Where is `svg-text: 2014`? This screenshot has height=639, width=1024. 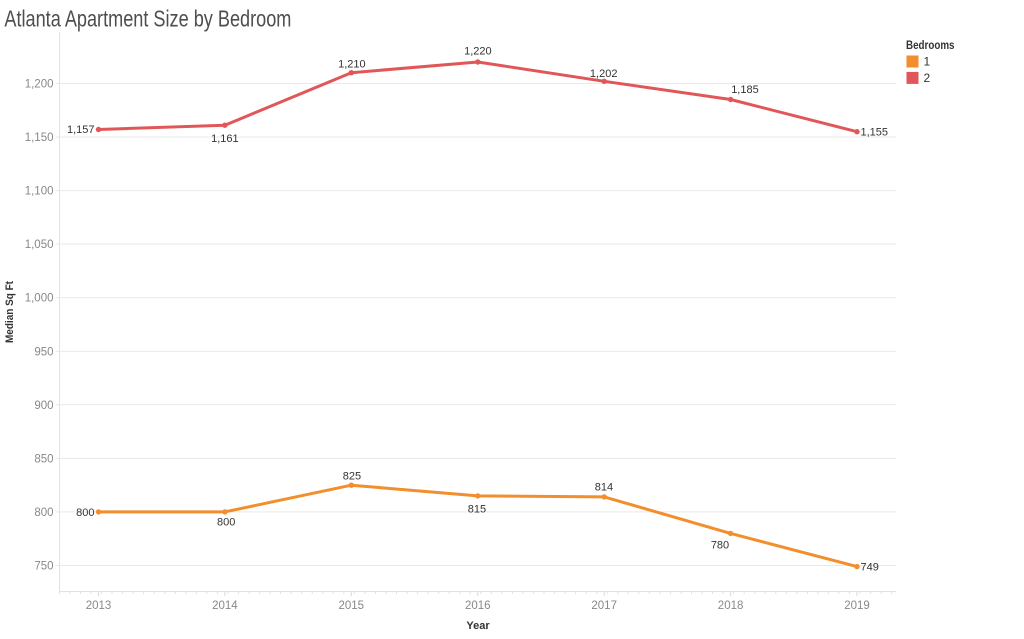
svg-text: 2014 is located at coordinates (225, 606).